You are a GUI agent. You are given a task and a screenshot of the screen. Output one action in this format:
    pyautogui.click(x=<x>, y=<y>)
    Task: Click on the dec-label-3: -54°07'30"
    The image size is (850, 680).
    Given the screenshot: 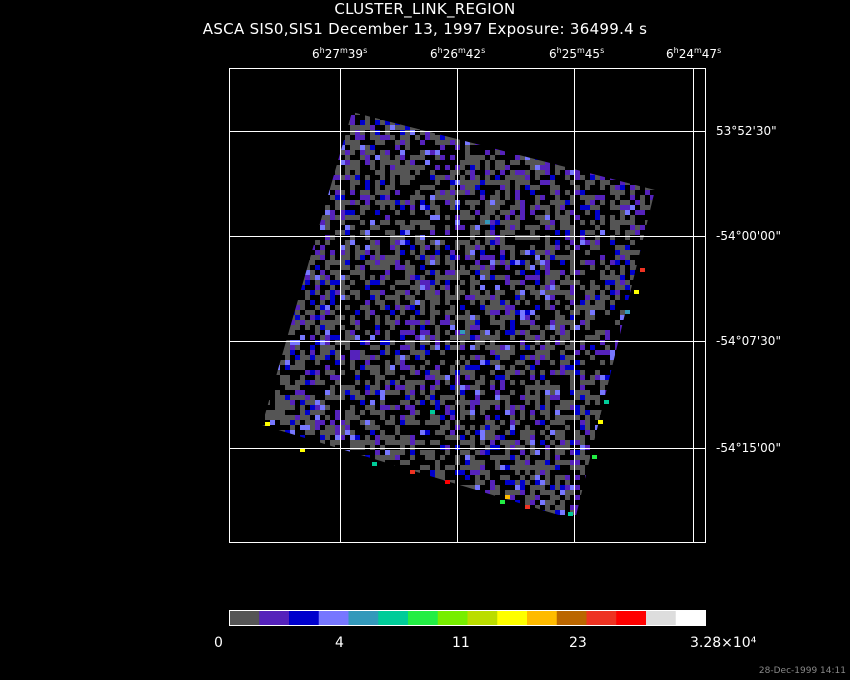 What is the action you would take?
    pyautogui.click(x=748, y=341)
    